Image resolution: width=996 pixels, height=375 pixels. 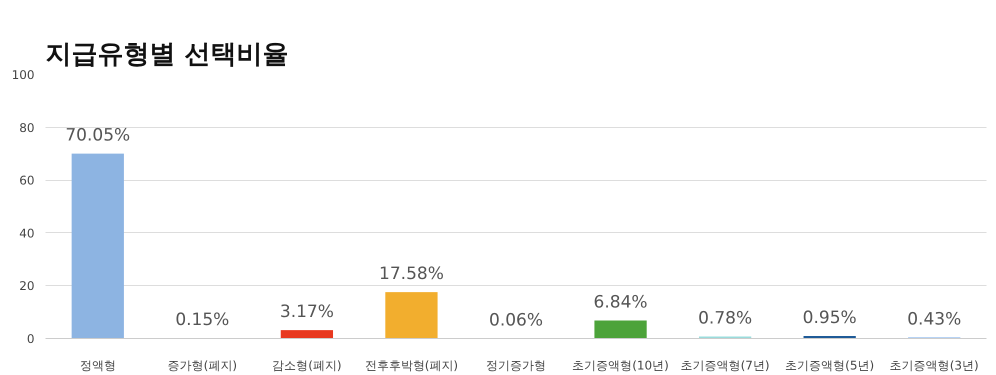 What do you see at coordinates (307, 312) in the screenshot?
I see `data-label: 3.17%` at bounding box center [307, 312].